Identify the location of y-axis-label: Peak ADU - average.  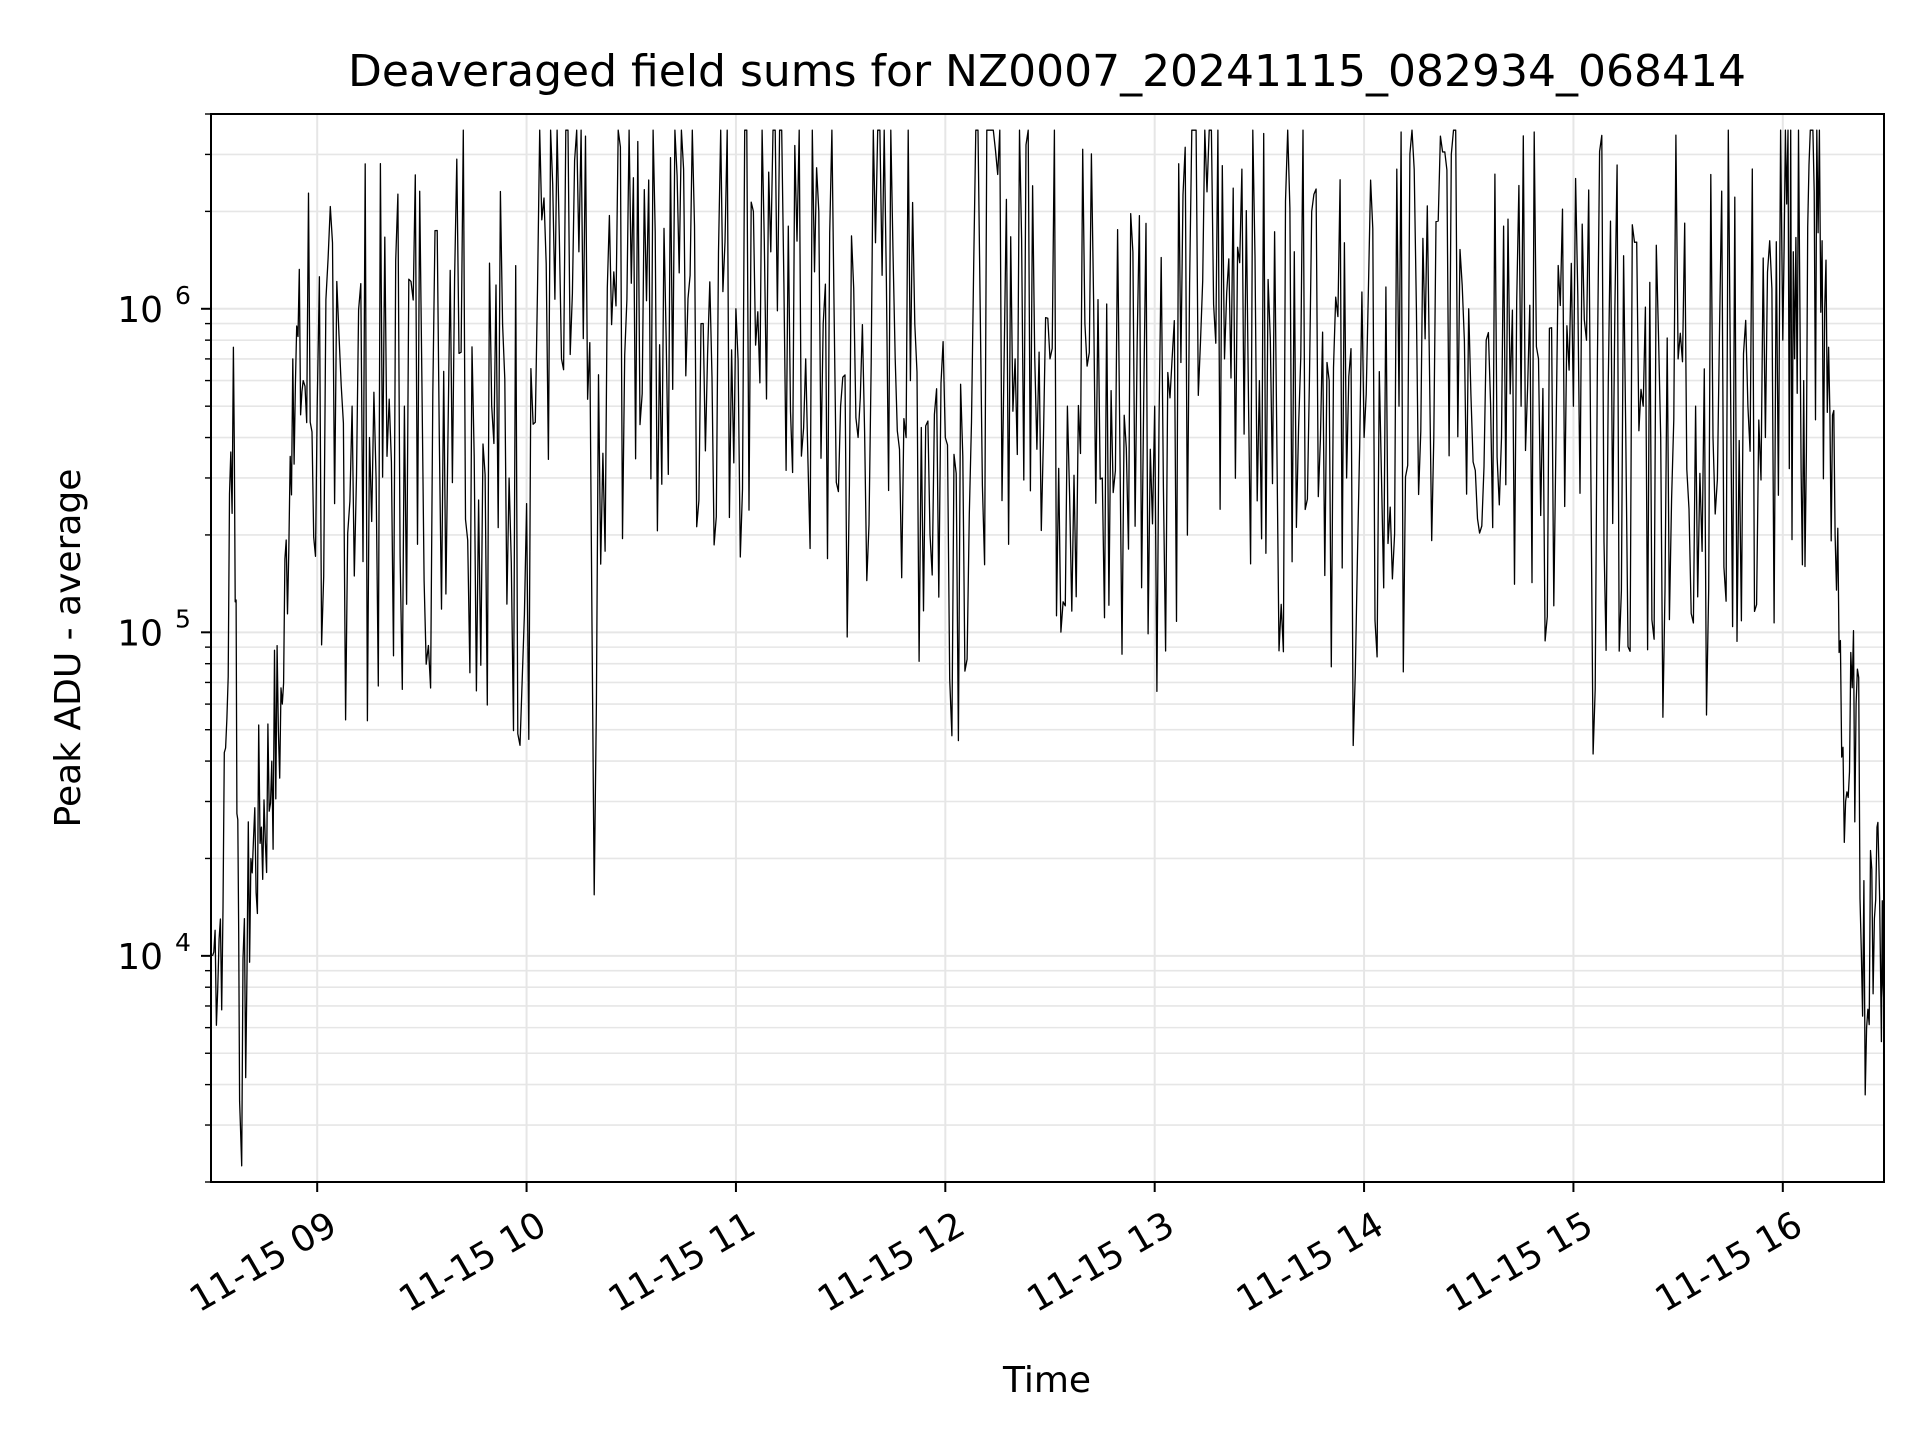
(68, 648).